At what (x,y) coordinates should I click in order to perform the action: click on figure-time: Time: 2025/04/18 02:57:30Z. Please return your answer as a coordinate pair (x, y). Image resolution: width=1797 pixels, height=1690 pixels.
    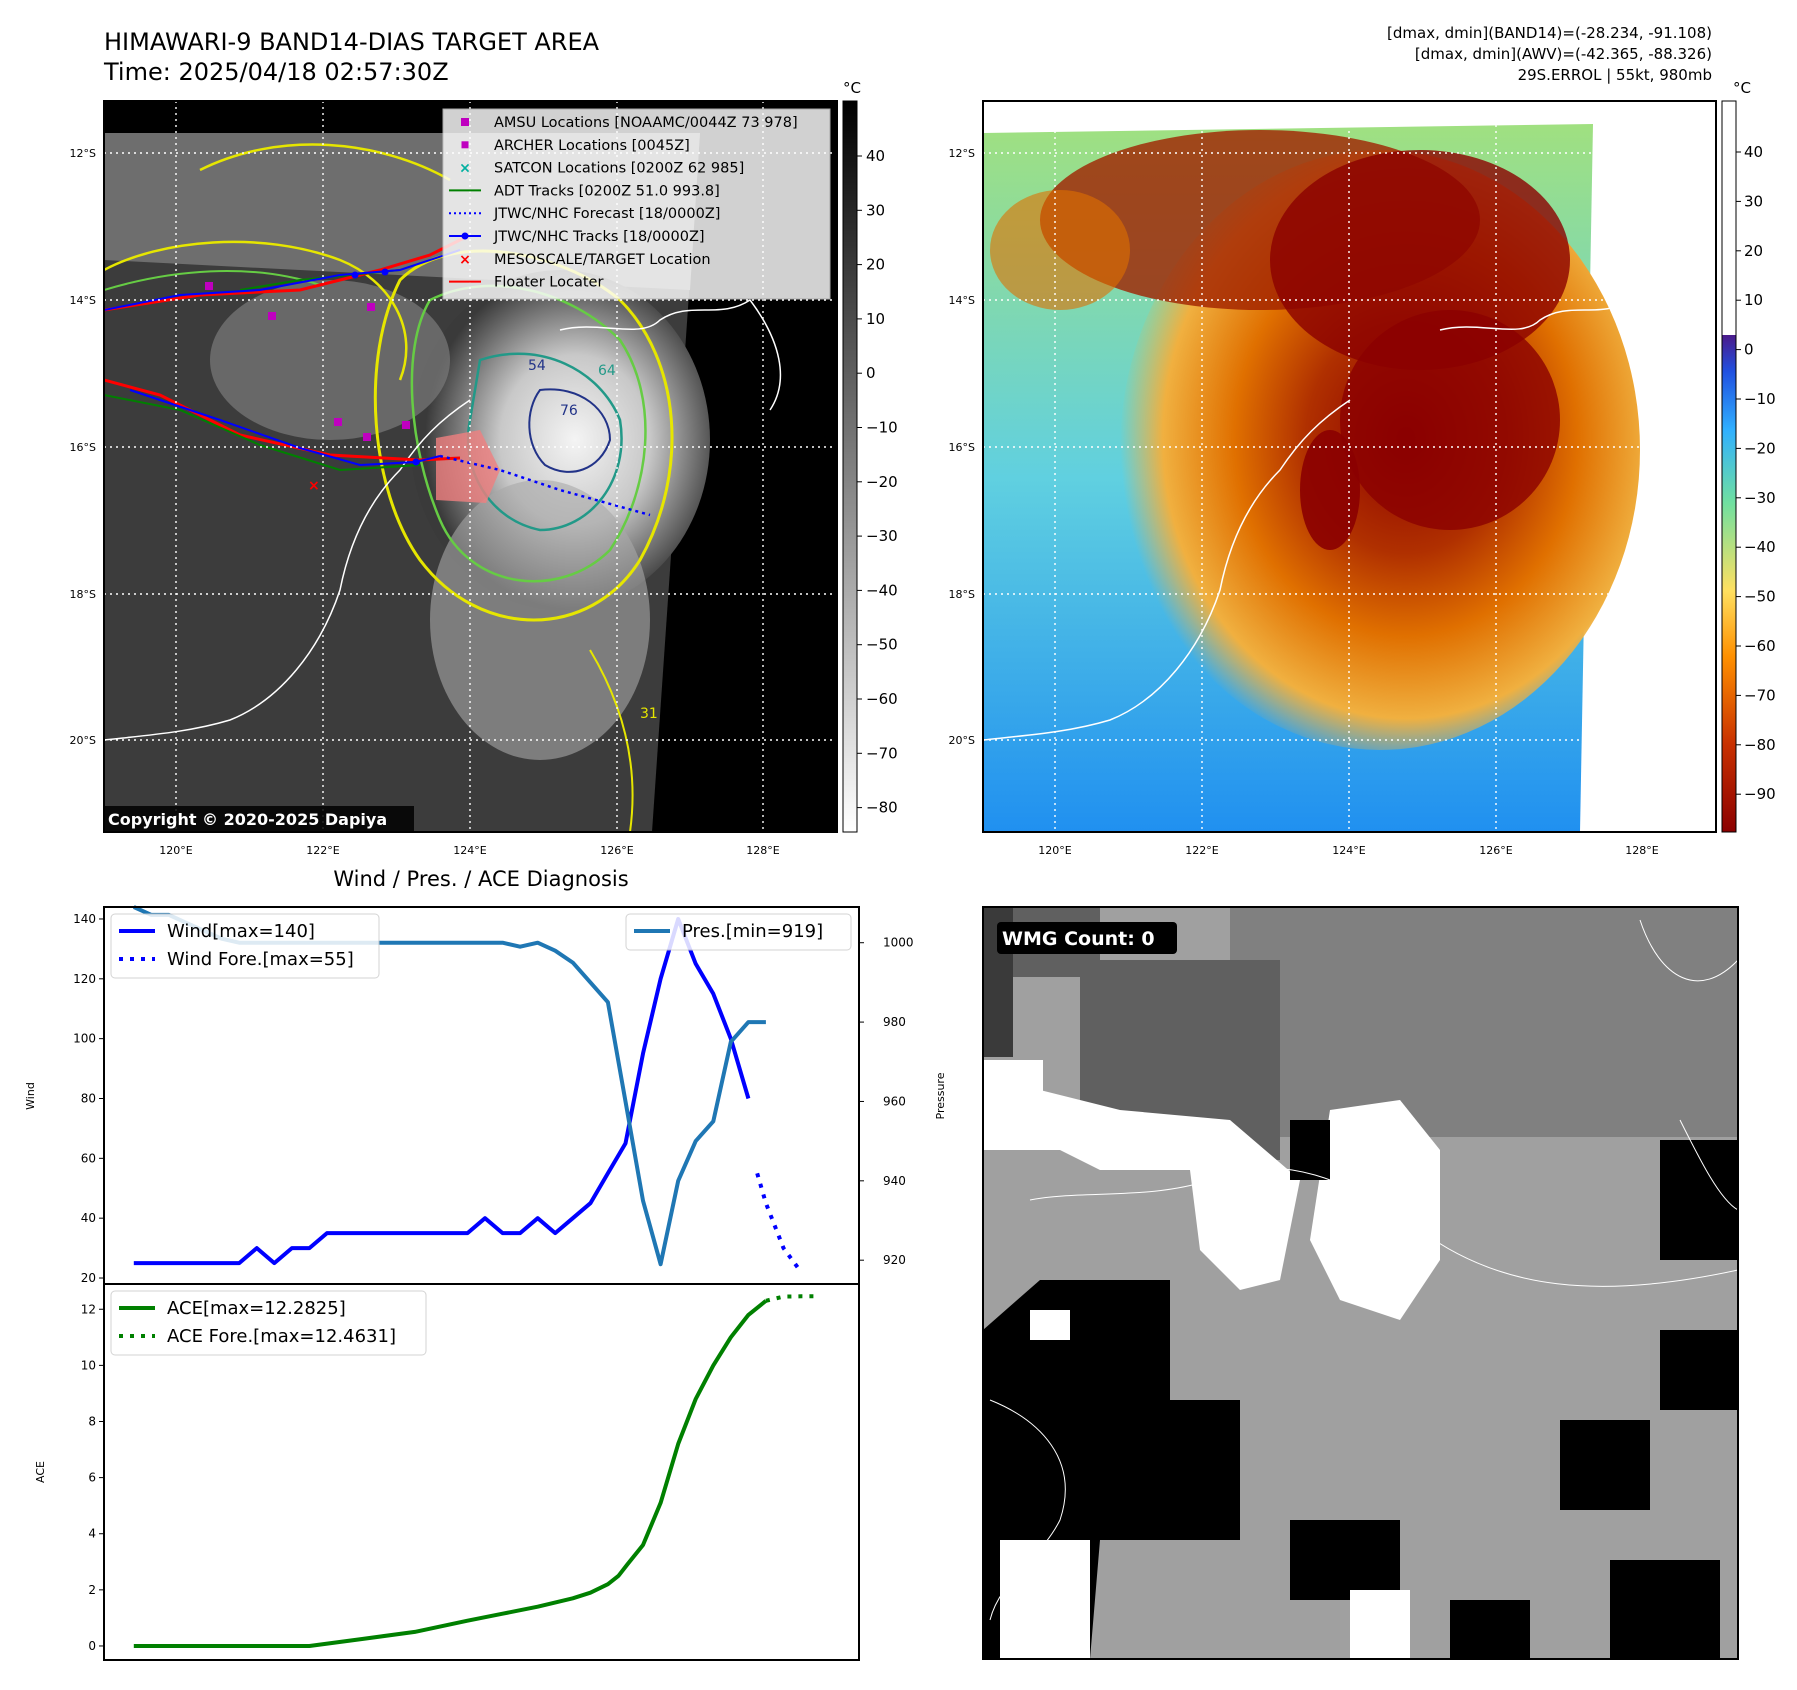
    Looking at the image, I should click on (276, 72).